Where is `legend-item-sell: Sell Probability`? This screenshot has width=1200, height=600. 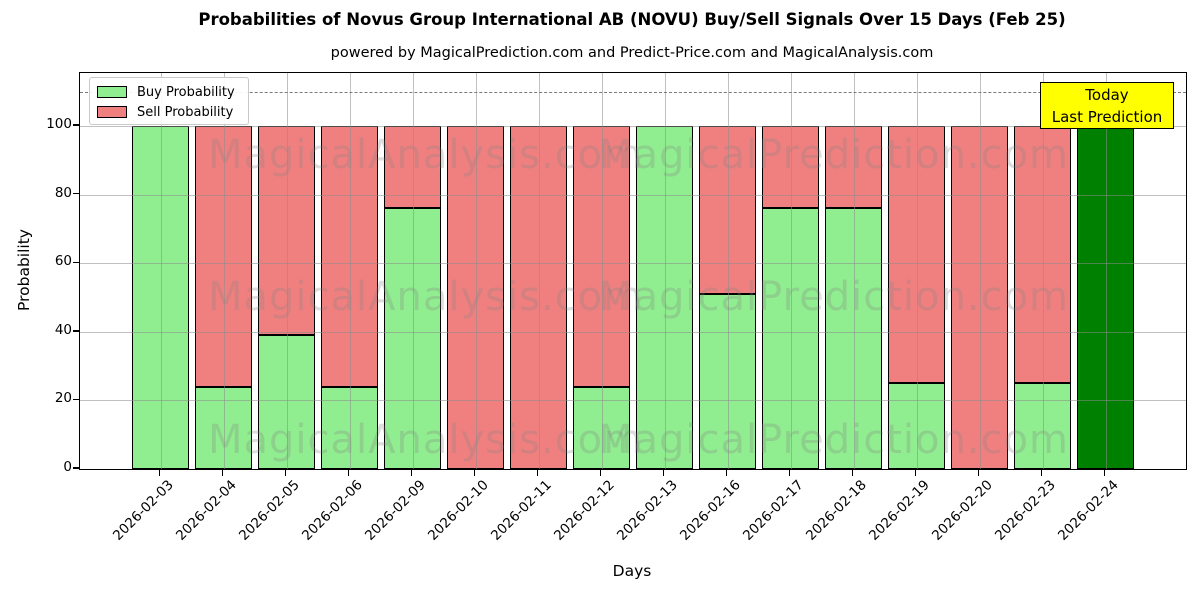
legend-item-sell: Sell Probability is located at coordinates (165, 112).